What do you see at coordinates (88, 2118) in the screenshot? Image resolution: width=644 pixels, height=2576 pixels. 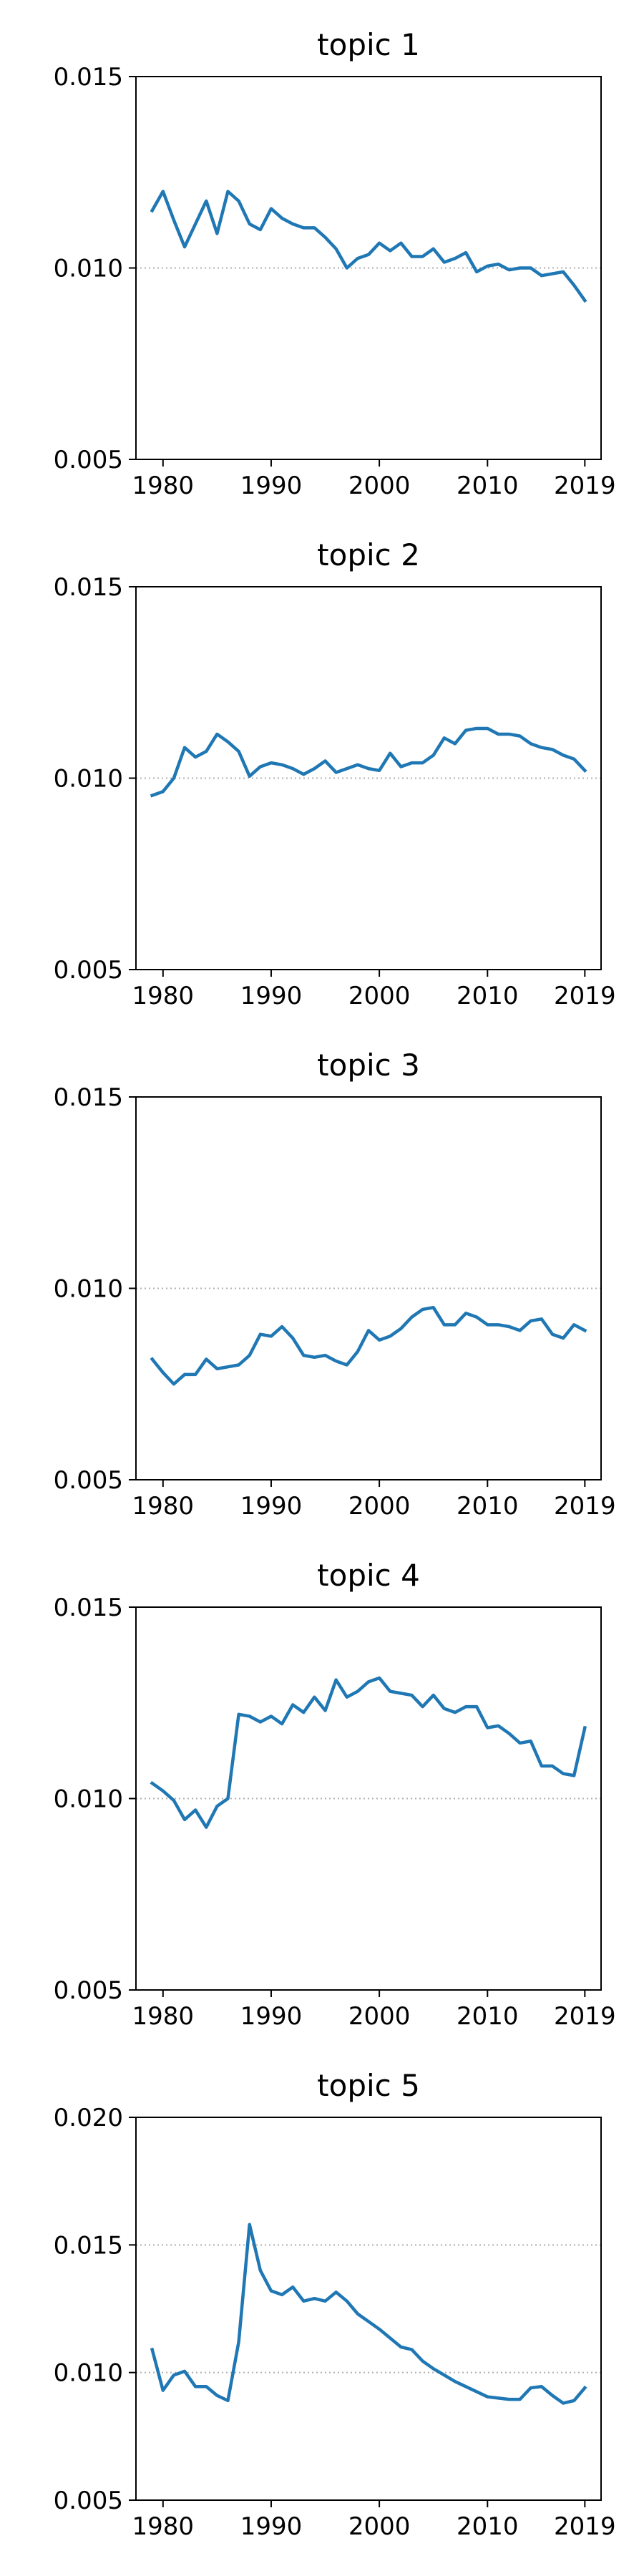 I see `y-tick-label: 0.020` at bounding box center [88, 2118].